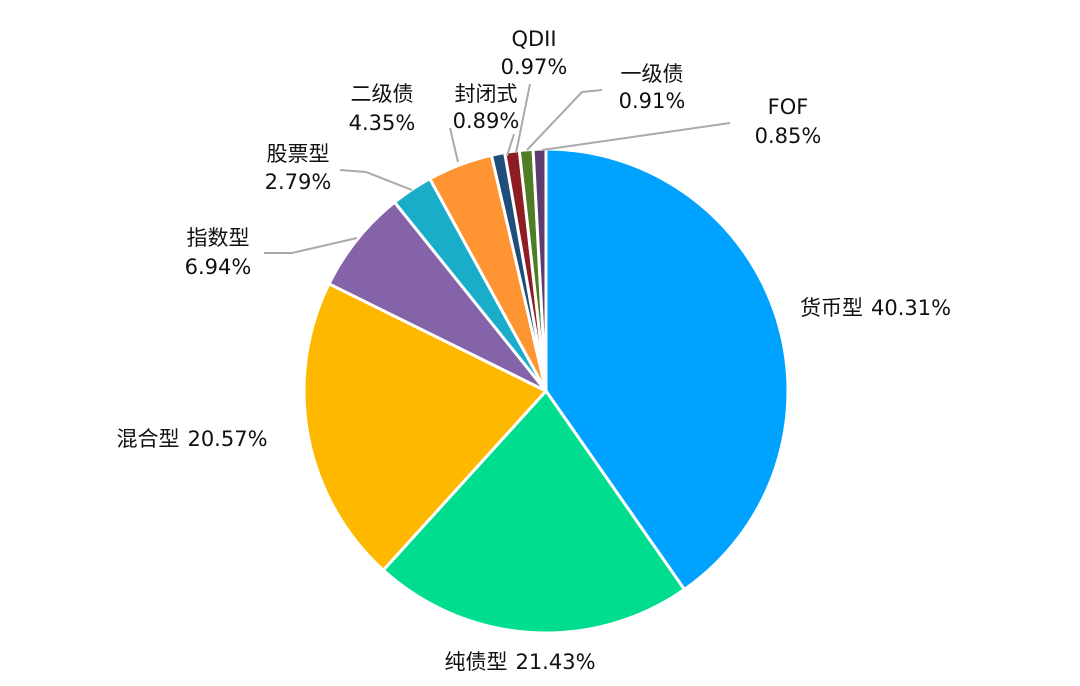 The height and width of the screenshot is (686, 1080). Describe the element at coordinates (555, 662) in the screenshot. I see `value-label: 21.43%` at that location.